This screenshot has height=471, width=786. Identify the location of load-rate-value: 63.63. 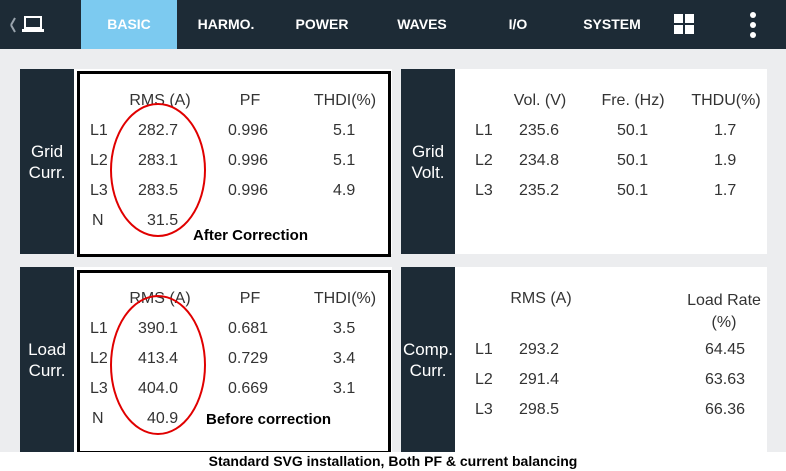
(725, 379).